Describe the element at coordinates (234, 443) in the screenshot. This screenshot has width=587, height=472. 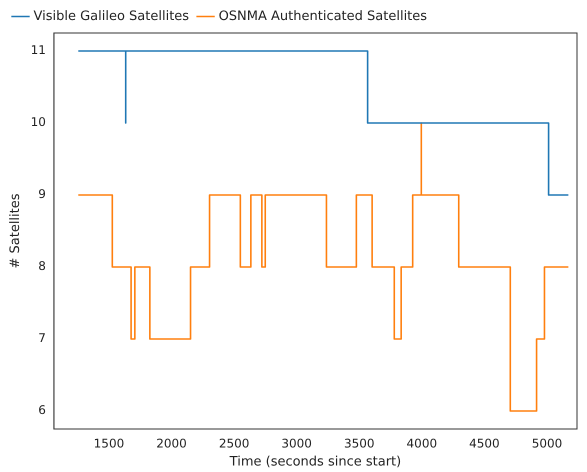
I see `x-tick-label: 2500` at that location.